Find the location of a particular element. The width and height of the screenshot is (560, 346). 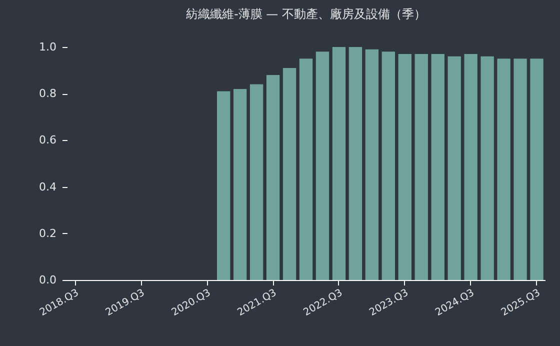

y-tick-label: 0.0 is located at coordinates (47, 280).